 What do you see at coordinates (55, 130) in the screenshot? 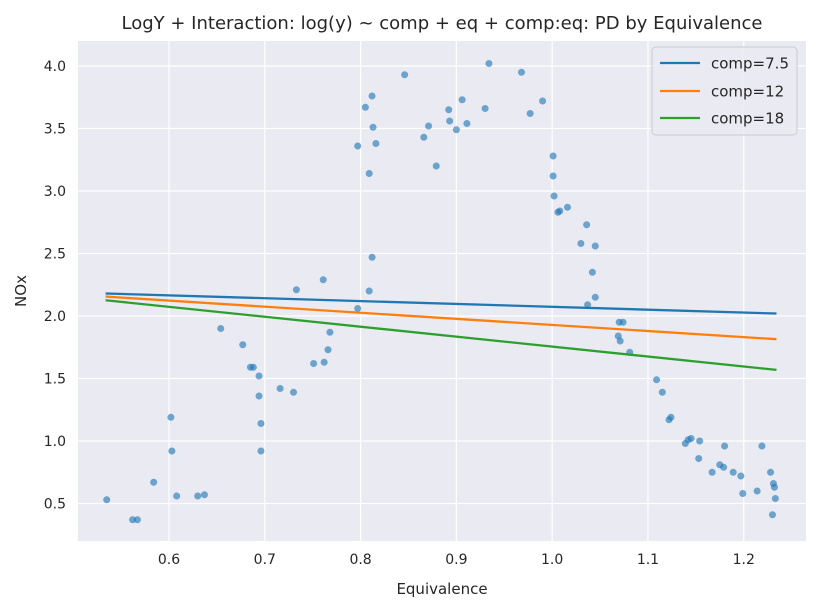
I see `y-tick-label: 3.5` at bounding box center [55, 130].